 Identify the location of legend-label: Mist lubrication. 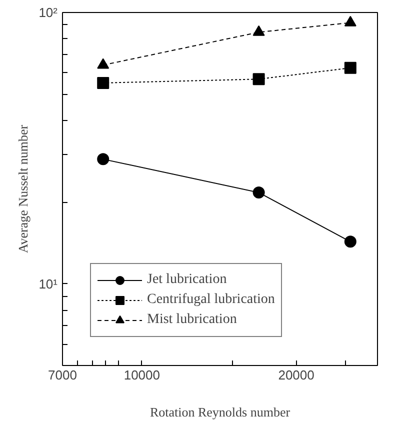
(192, 320).